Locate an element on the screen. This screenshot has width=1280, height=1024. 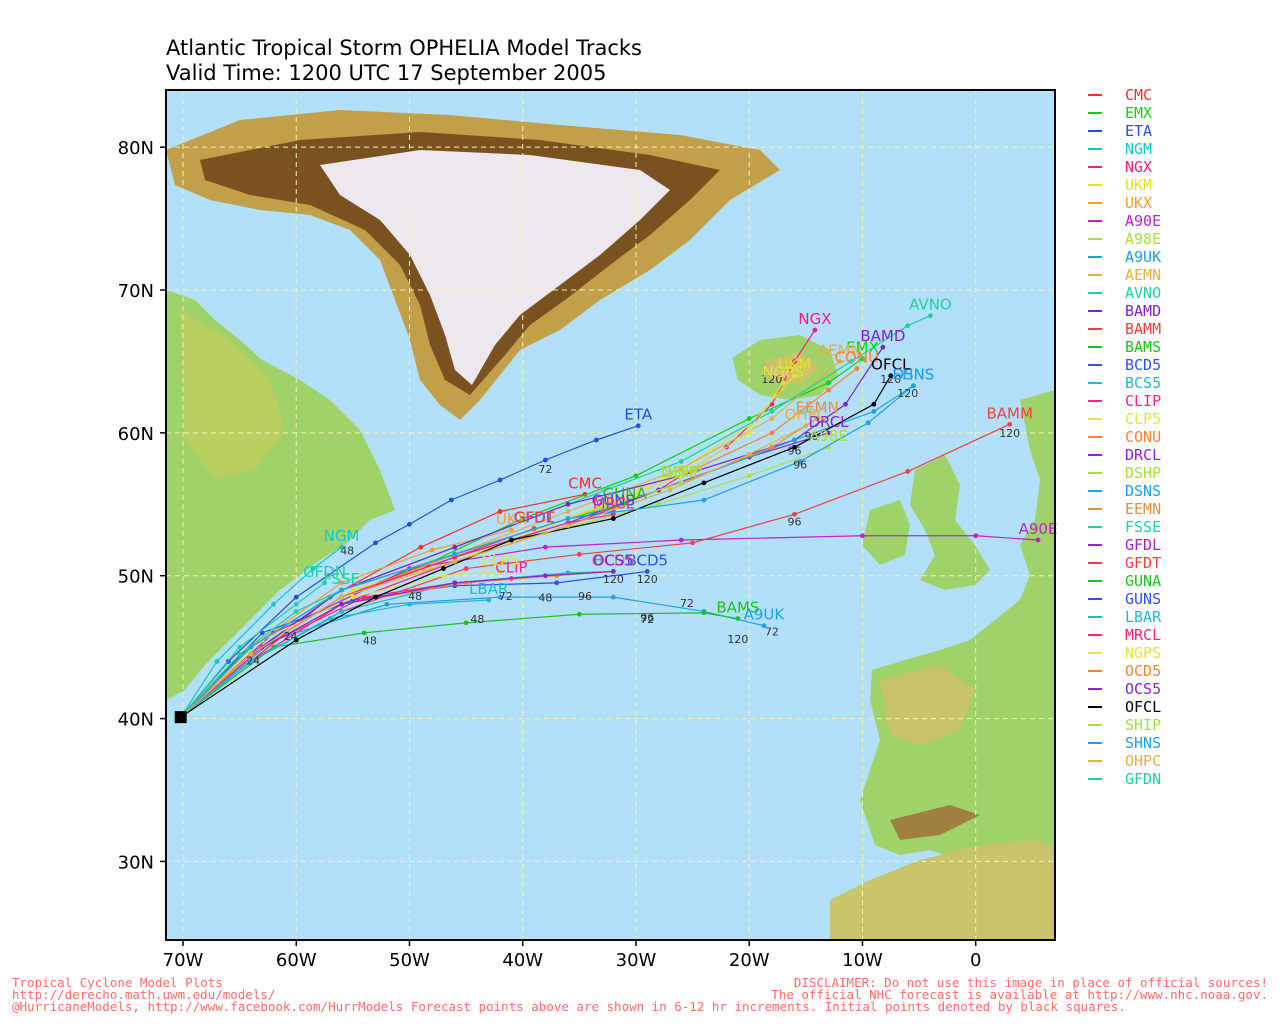
legend-label: UKM is located at coordinates (1139, 185).